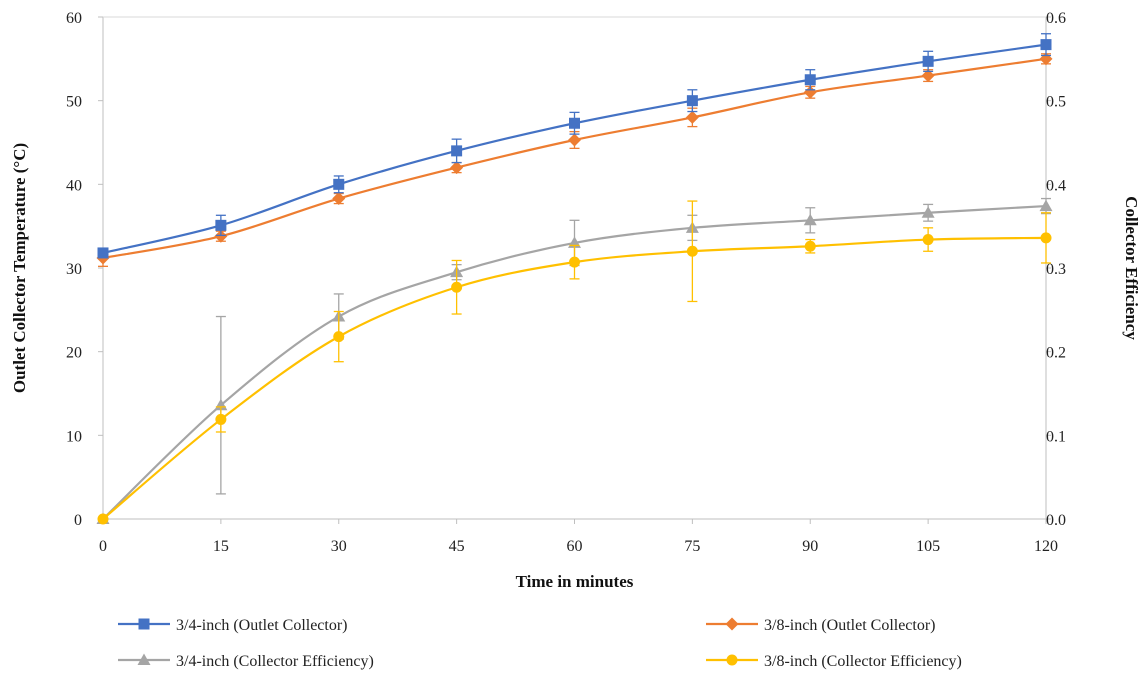 Image resolution: width=1146 pixels, height=673 pixels. I want to click on y-right-tick-label: 0.5, so click(1056, 102).